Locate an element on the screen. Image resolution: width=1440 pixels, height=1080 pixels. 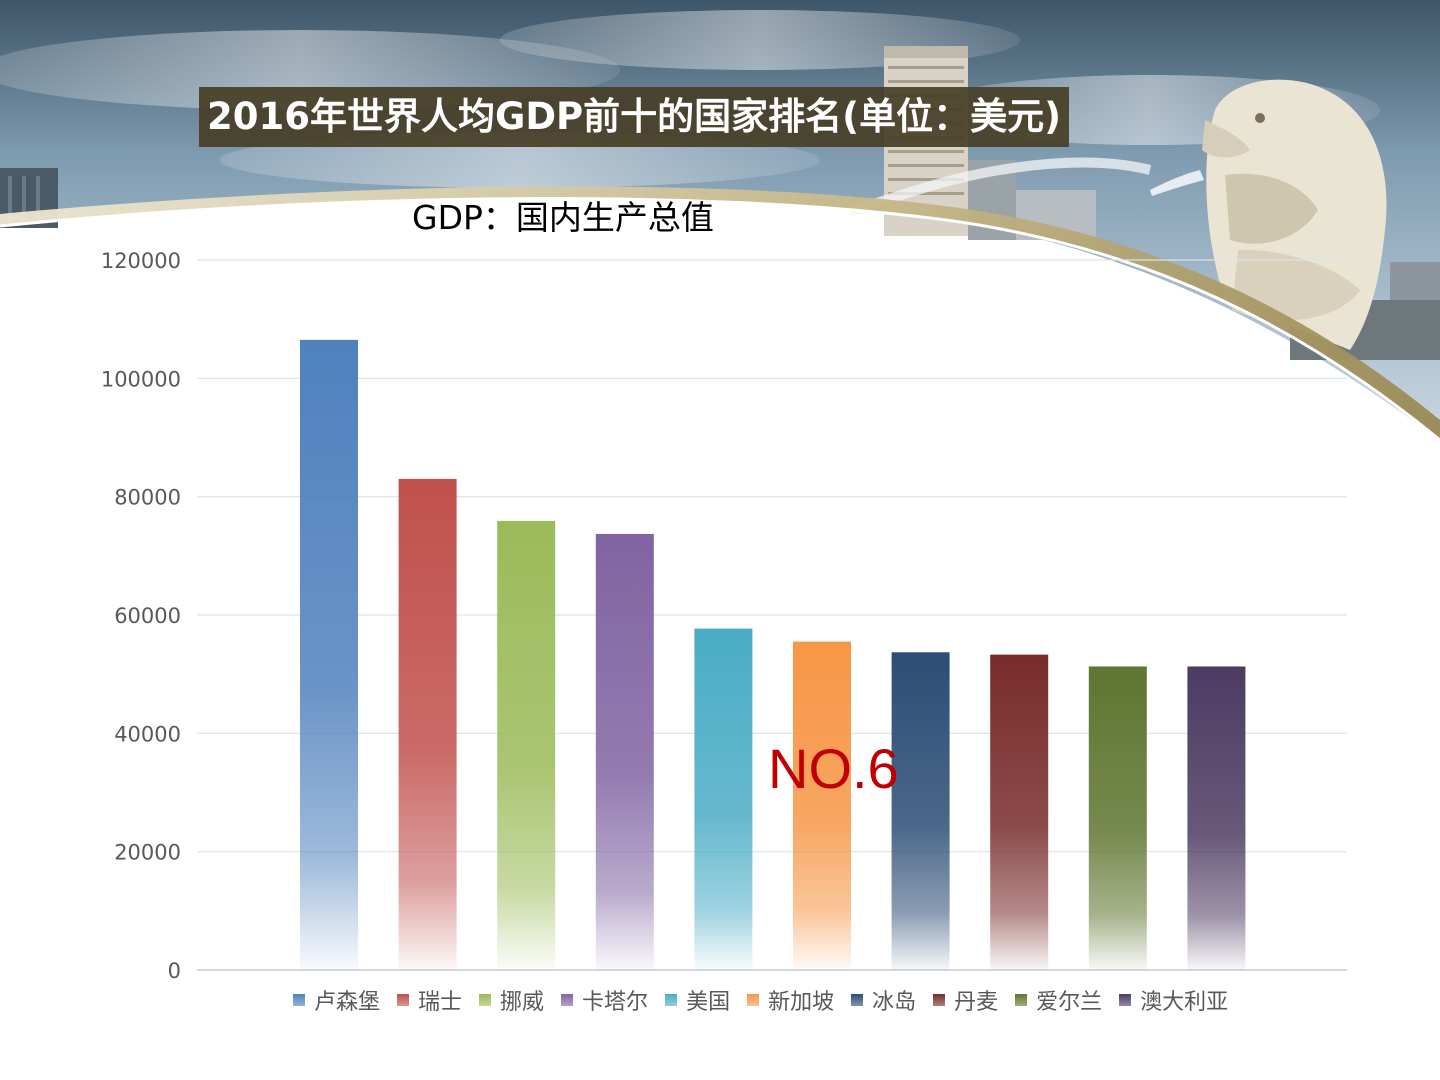
legend-label: 卡塔尔 is located at coordinates (615, 1002).